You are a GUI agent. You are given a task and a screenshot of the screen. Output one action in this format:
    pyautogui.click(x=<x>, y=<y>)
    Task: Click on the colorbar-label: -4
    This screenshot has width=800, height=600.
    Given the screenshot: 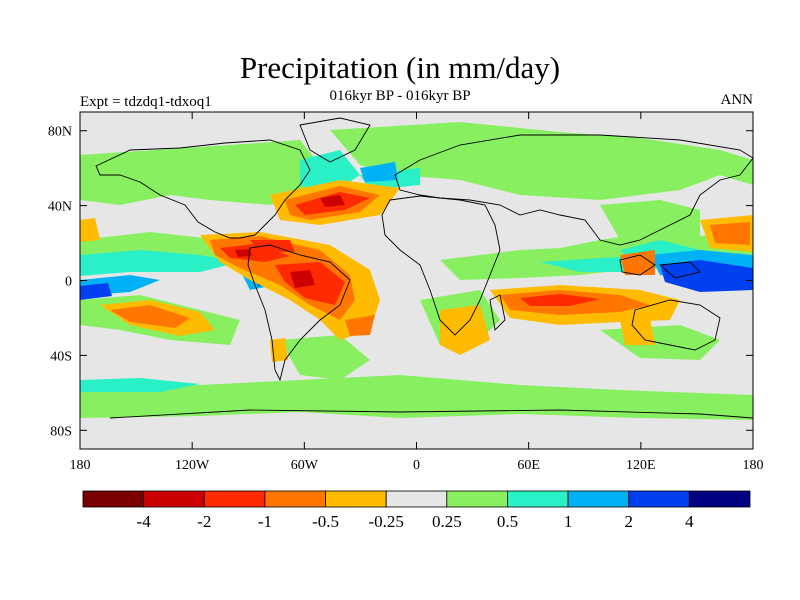 What is the action you would take?
    pyautogui.click(x=144, y=521)
    